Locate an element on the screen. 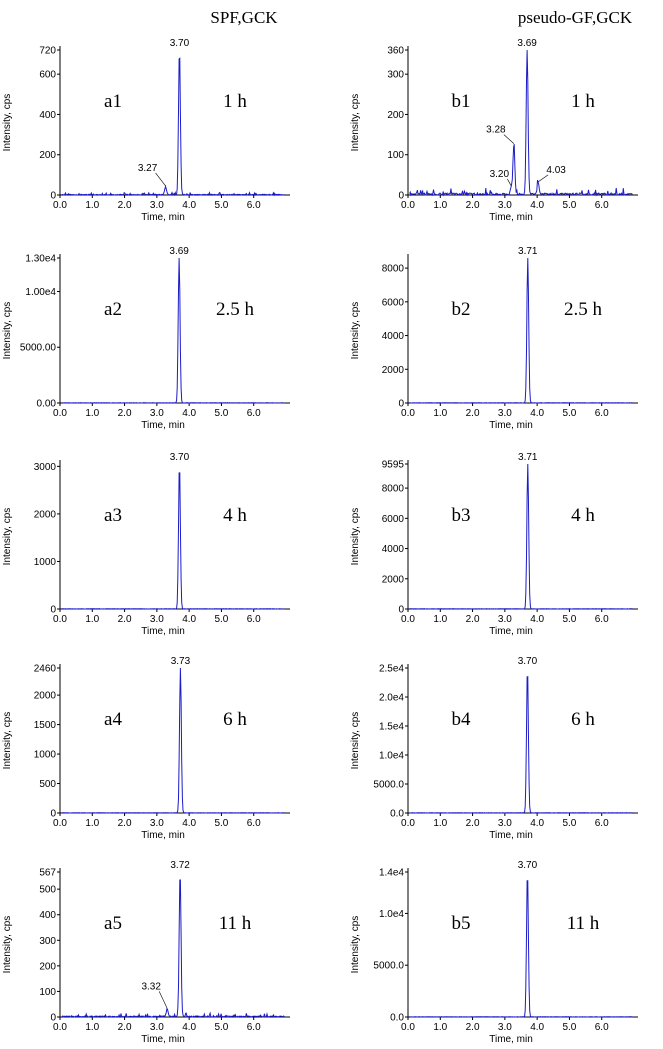  y-tick-label: 400 is located at coordinates (47, 115).